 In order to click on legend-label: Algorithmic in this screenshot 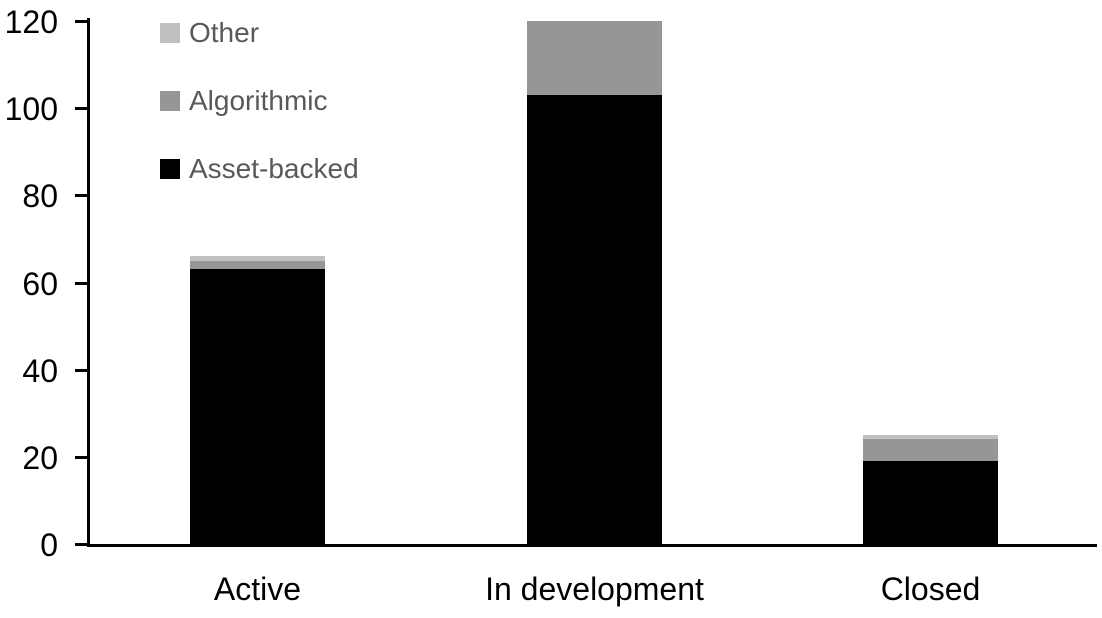, I will do `click(258, 100)`.